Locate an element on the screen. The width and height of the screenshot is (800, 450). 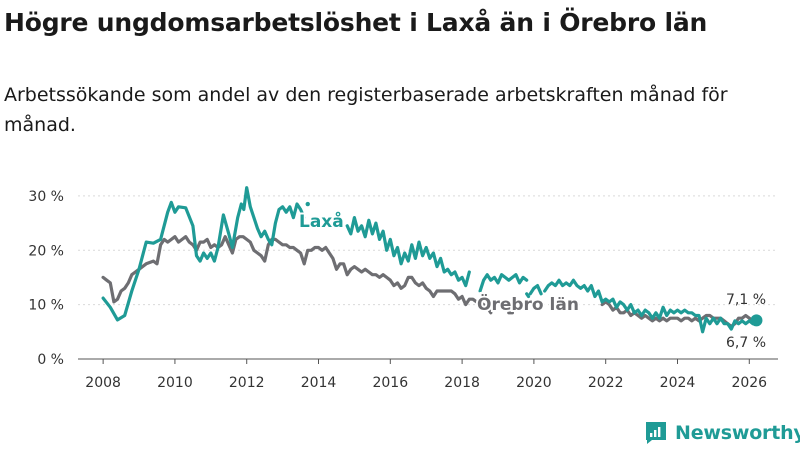
end-value-label-orebro: 6,7 % is located at coordinates (746, 343).